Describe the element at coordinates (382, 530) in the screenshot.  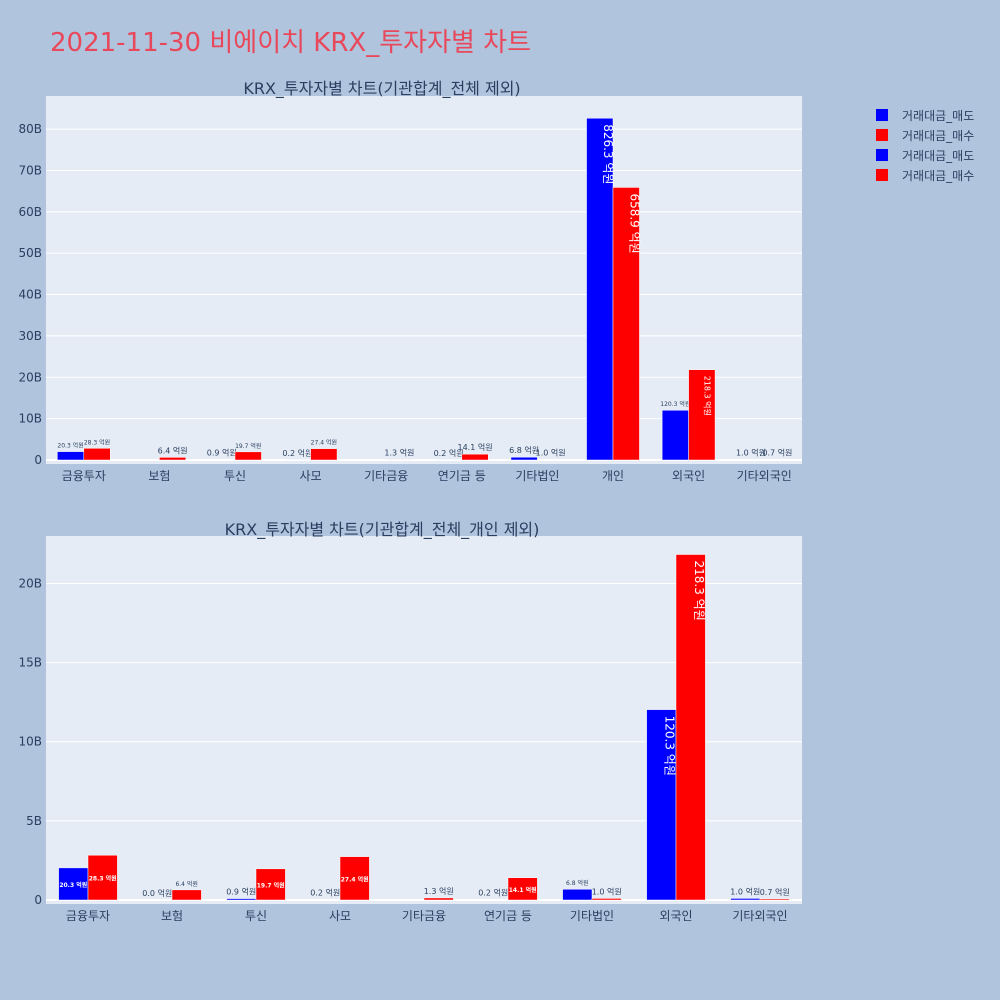
I see `chart-title: KRX_투자자별 차트(기관합계_전체_개인 제외)` at that location.